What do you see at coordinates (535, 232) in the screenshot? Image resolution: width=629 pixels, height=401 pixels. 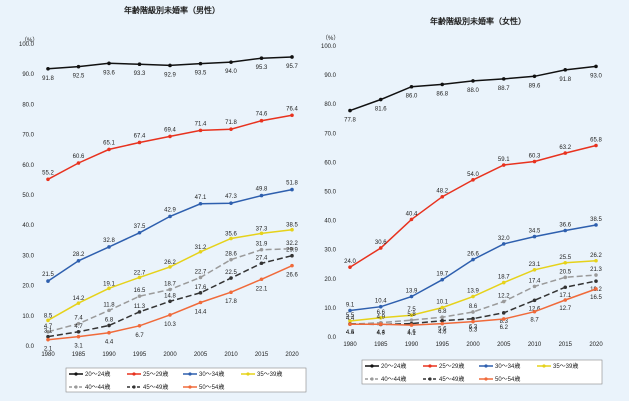 I see `data-label: 34.5` at bounding box center [535, 232].